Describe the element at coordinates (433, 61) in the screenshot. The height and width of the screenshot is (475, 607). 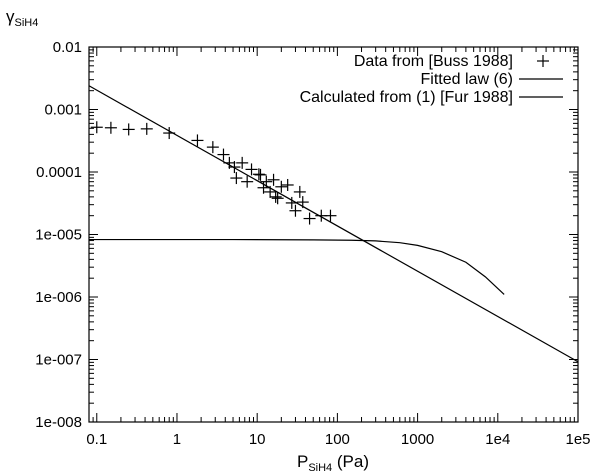
I see `legend-label-buss: Data from [Buss 1988]` at that location.